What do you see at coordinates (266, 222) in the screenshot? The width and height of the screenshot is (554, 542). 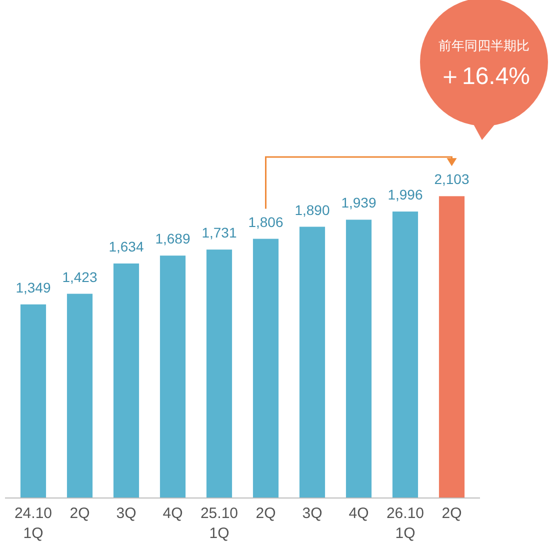 I see `data-label: 1,806` at bounding box center [266, 222].